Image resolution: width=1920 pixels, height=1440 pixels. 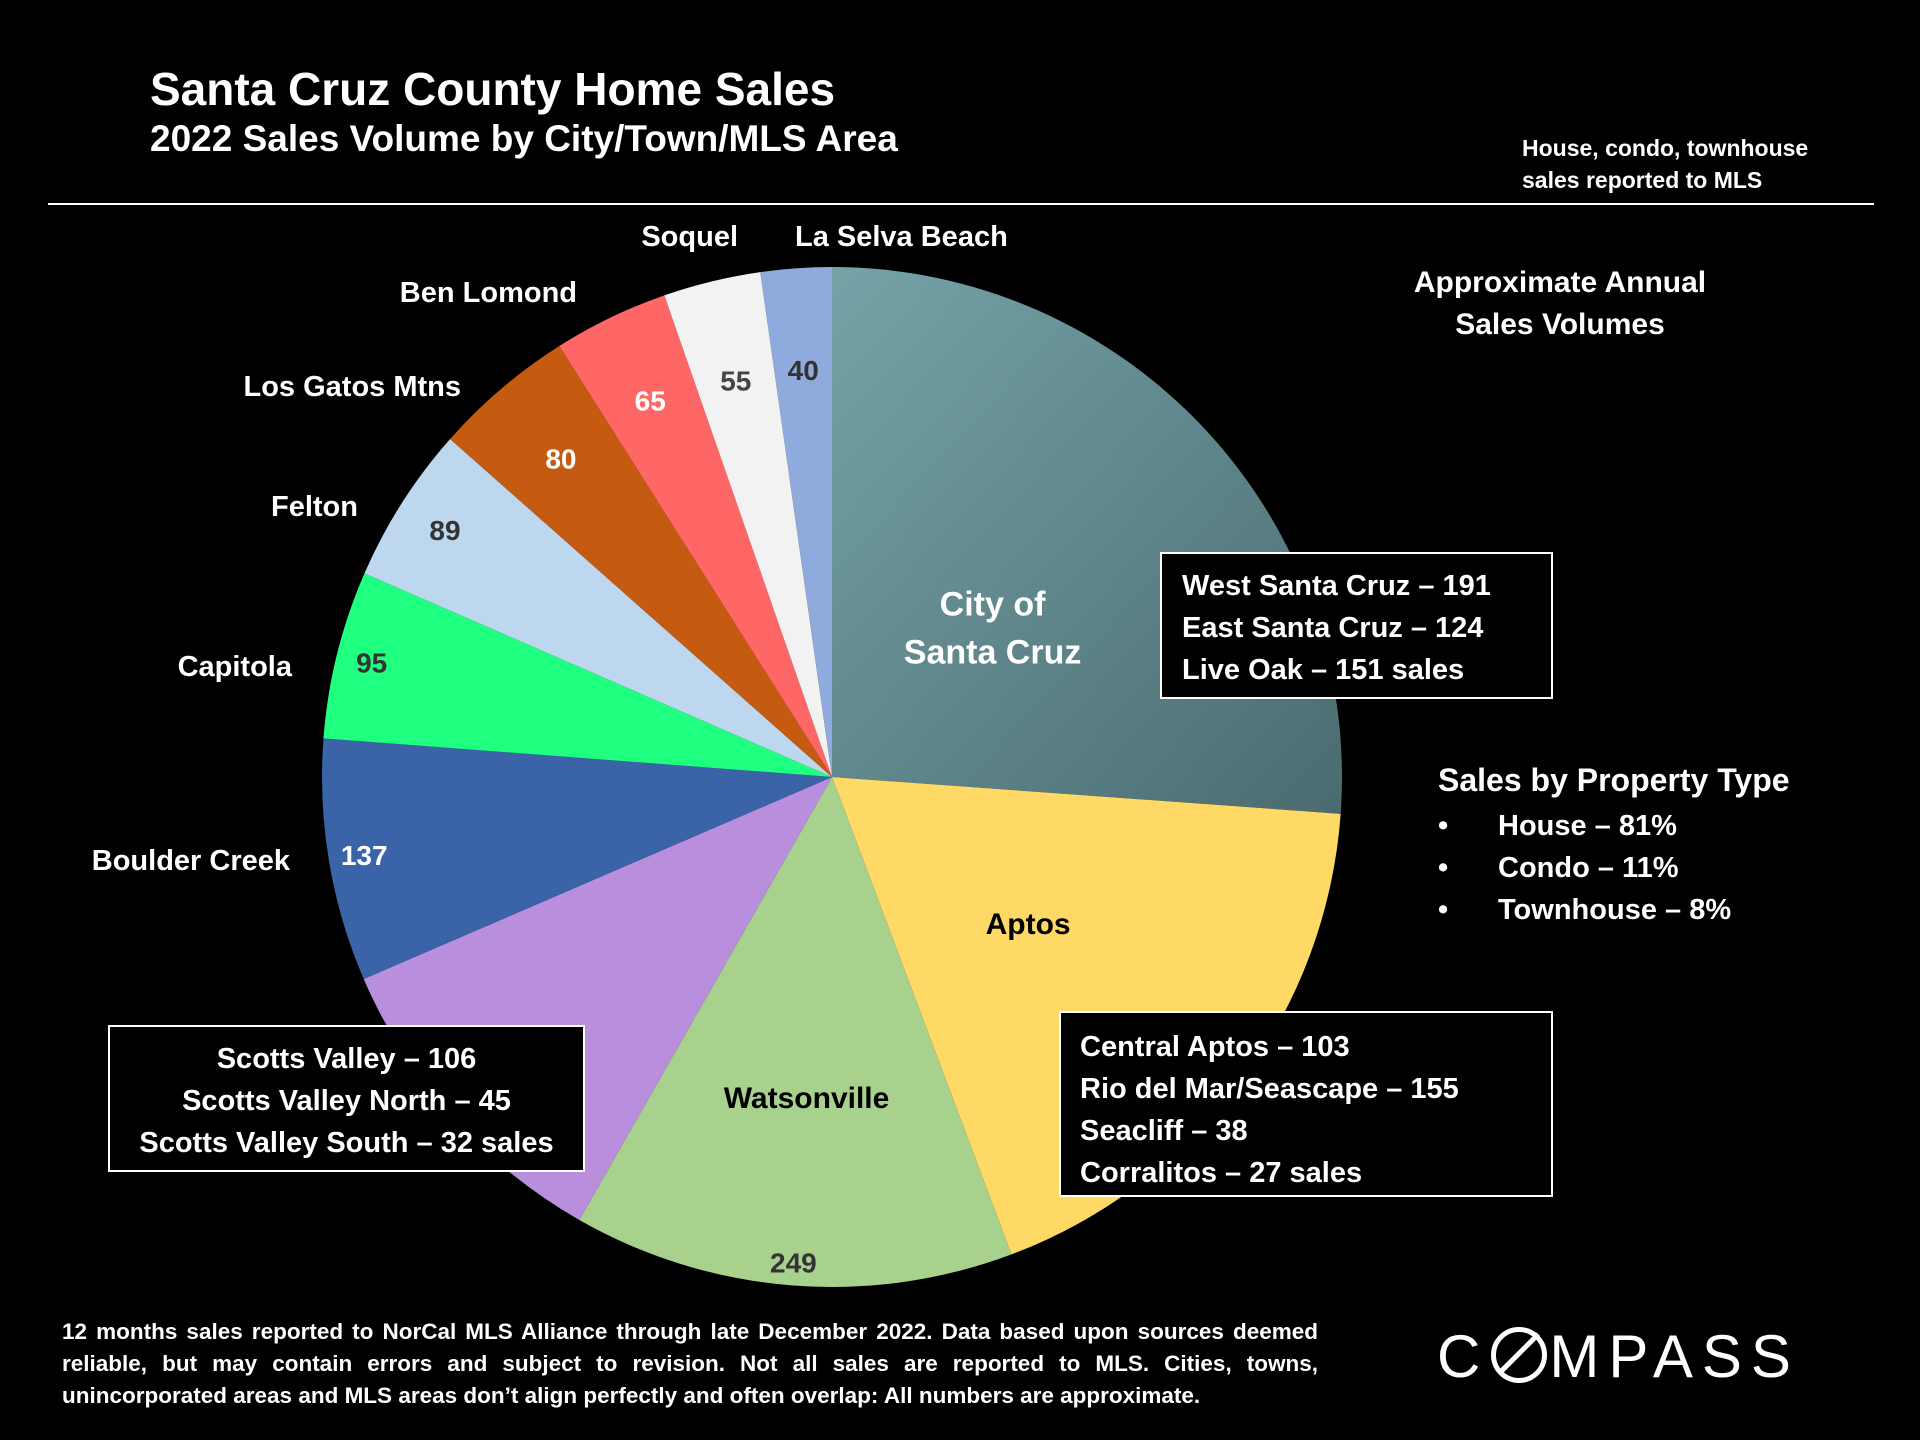 I want to click on property-type-label: Townhouse – 8%, so click(x=1615, y=910).